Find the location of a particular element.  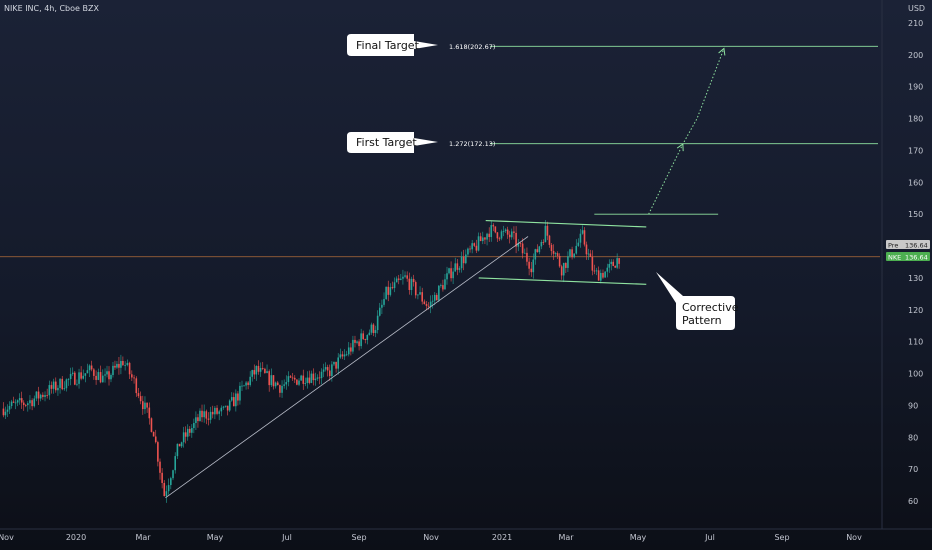

y-tick-label: 100 is located at coordinates (915, 374).